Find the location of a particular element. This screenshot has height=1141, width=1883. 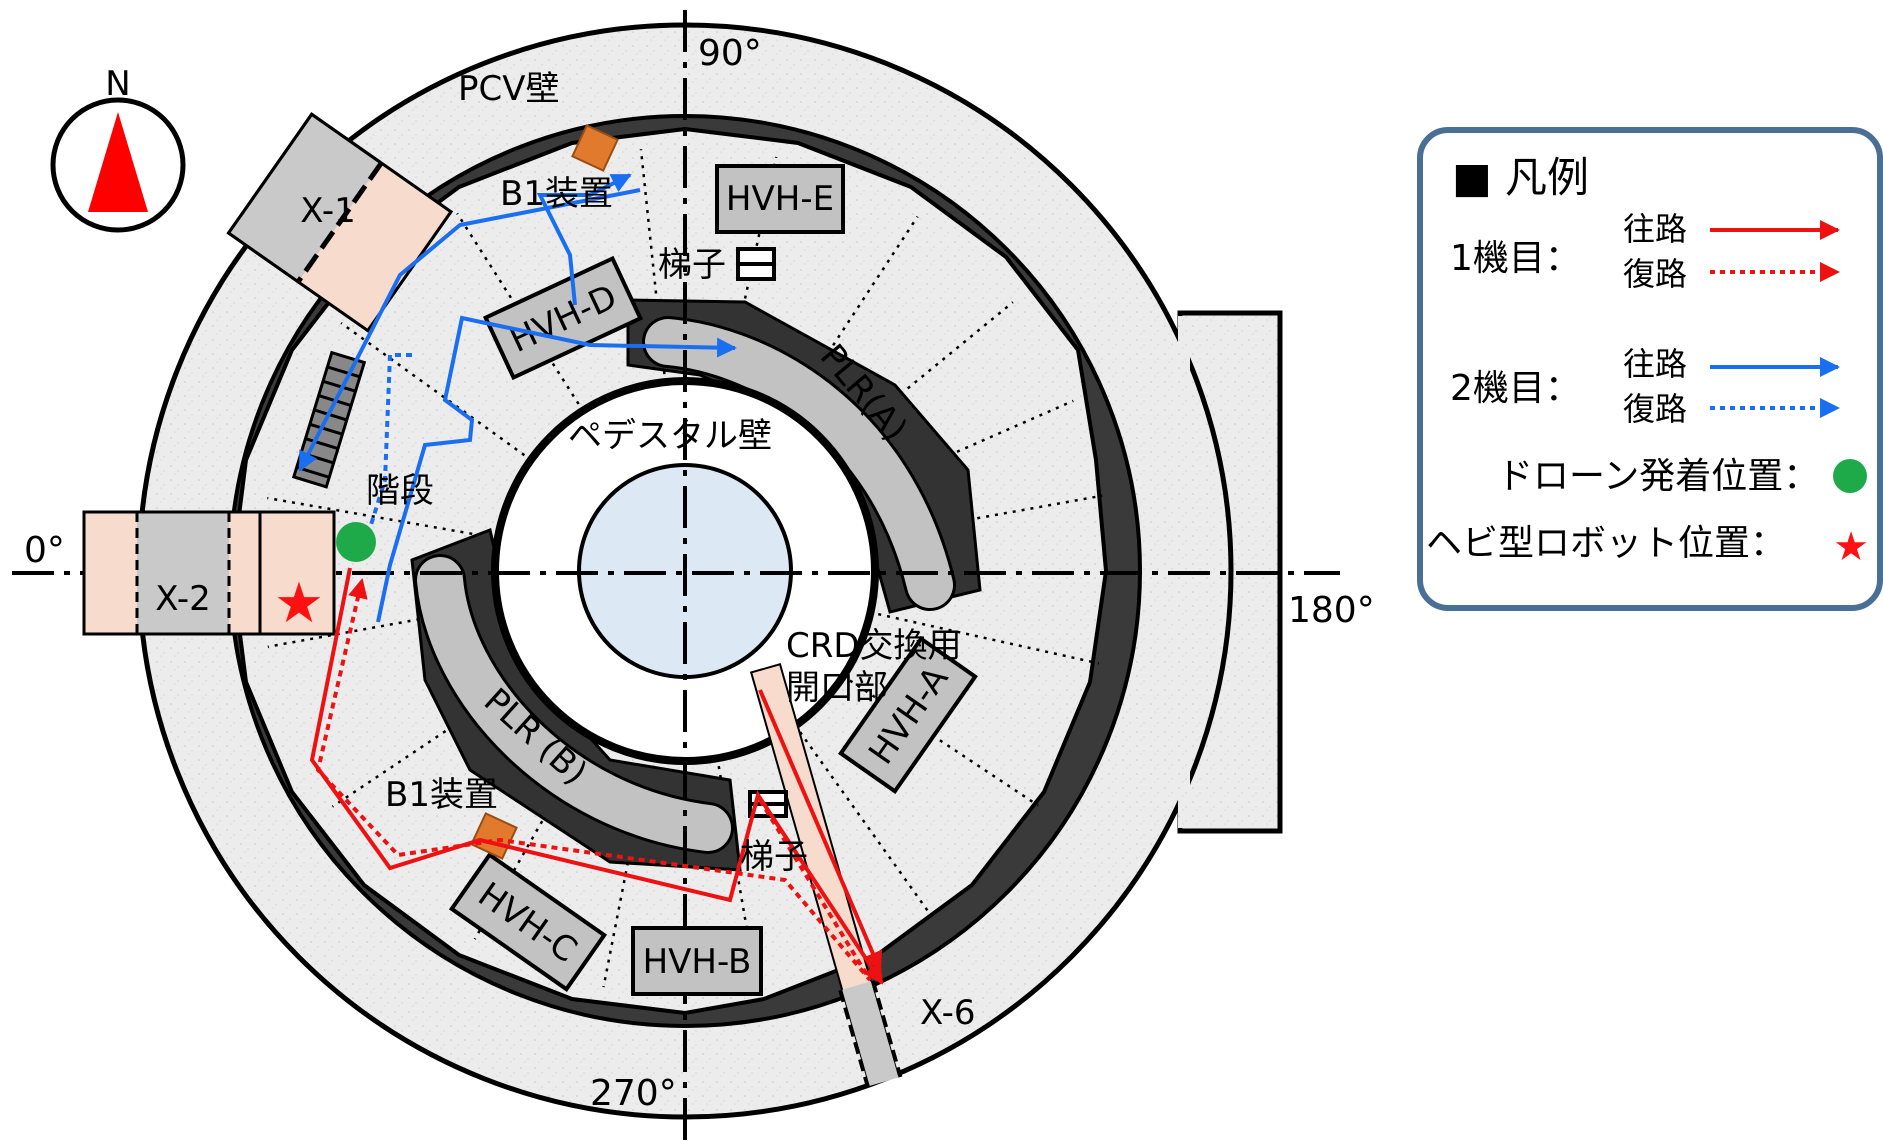

legend-snake-label: ヘビ型ロボット位置： is located at coordinates (1606, 543).